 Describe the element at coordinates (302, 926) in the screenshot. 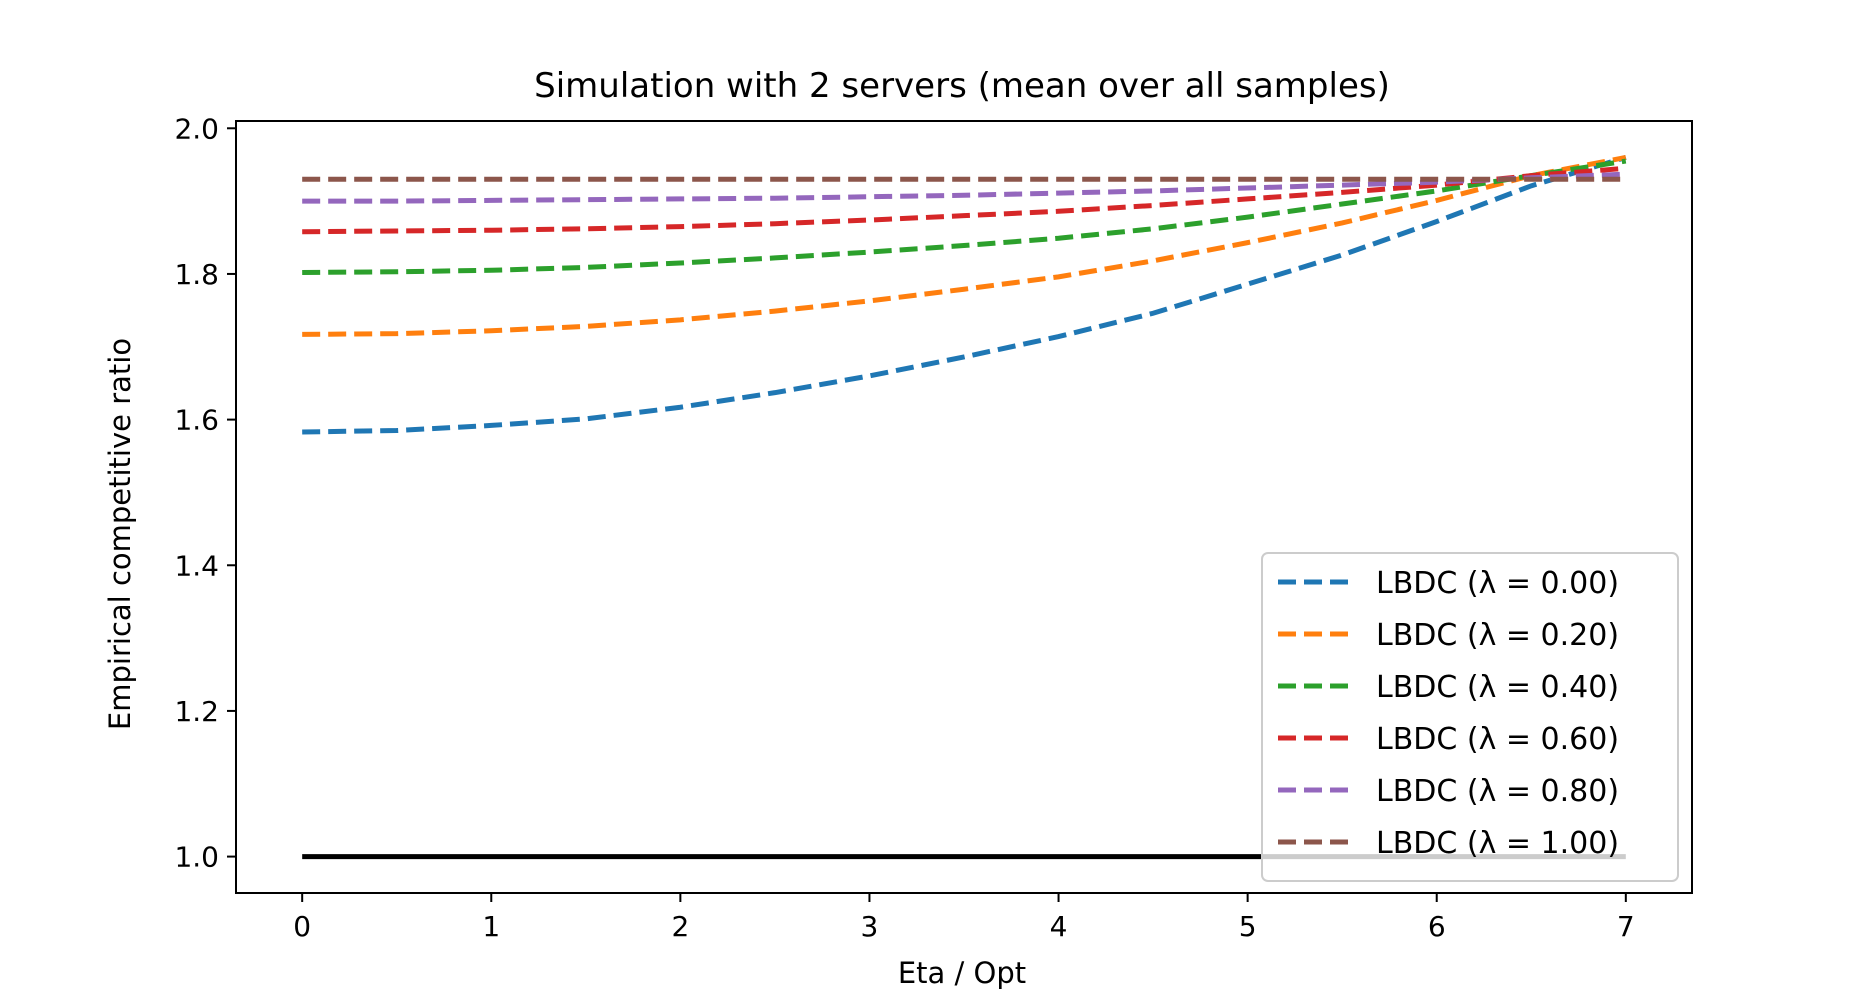

I see `x-tick-label: 0` at that location.